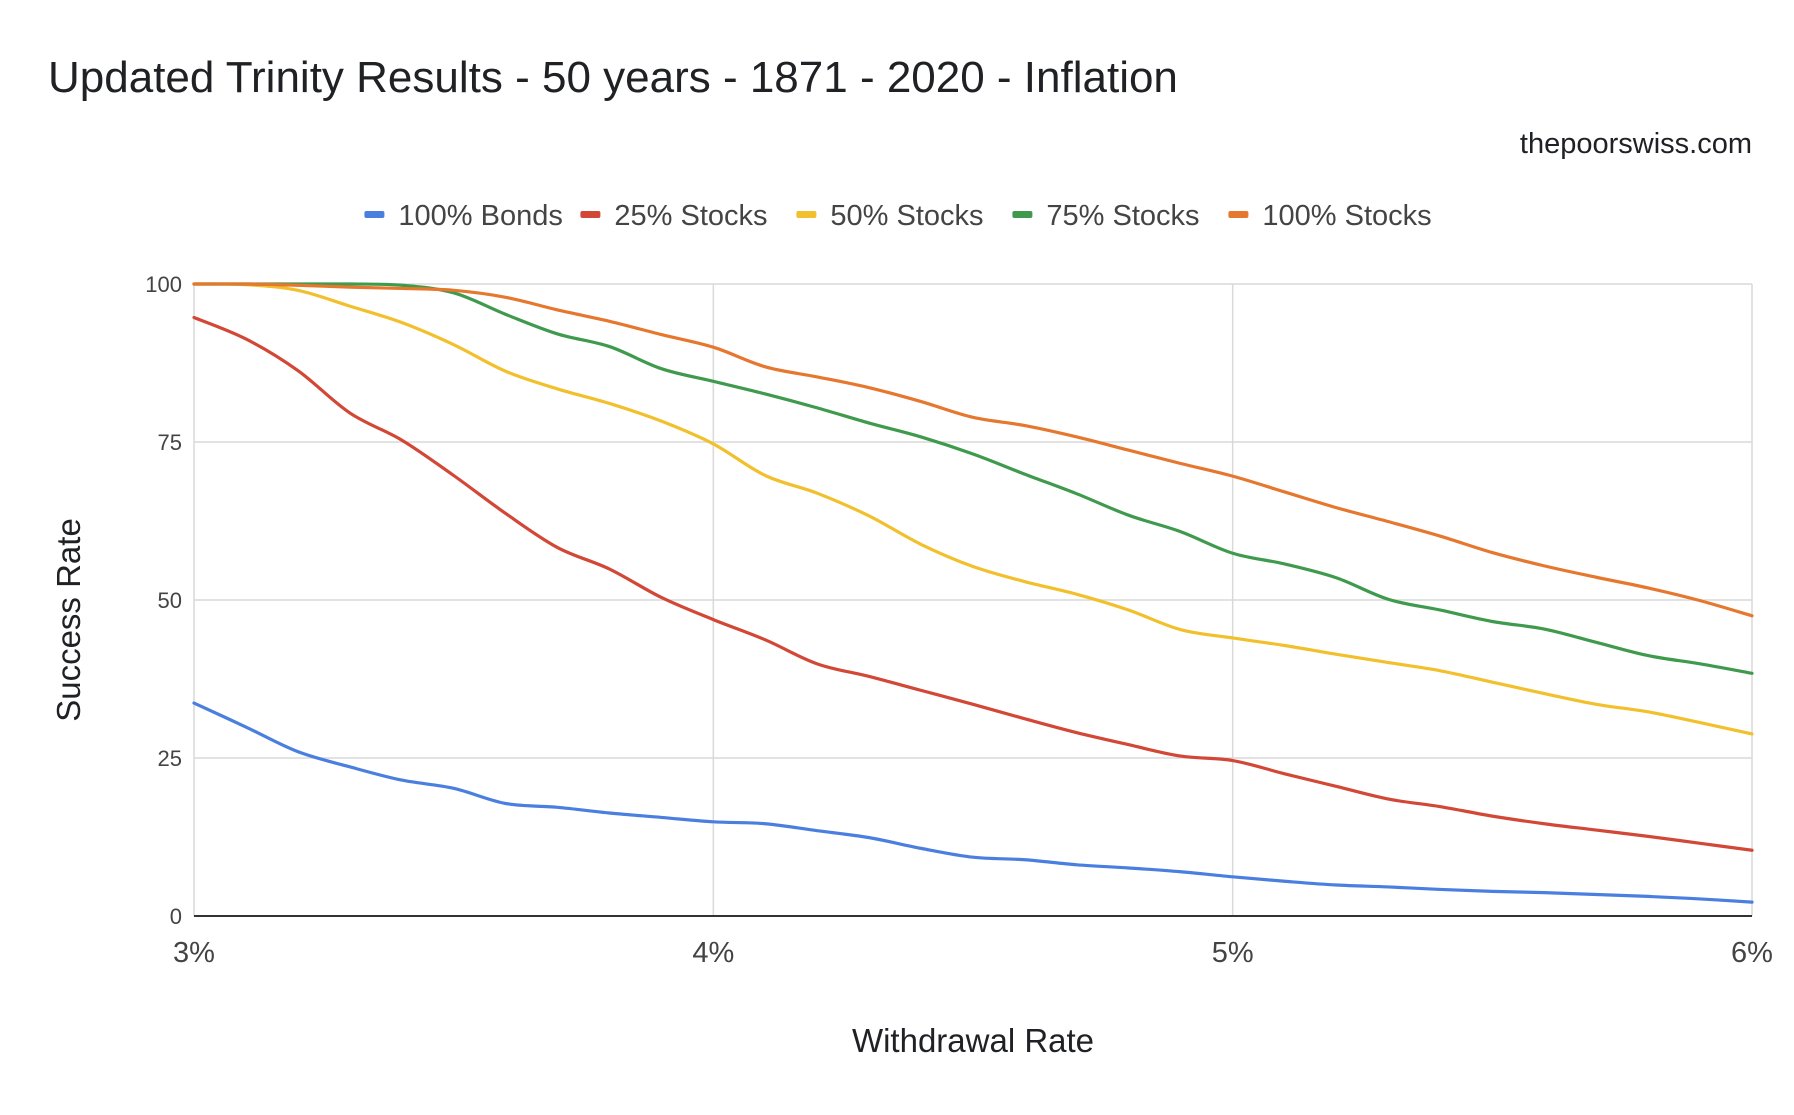 Image resolution: width=1794 pixels, height=1115 pixels. I want to click on y-tick-label: 100, so click(163, 284).